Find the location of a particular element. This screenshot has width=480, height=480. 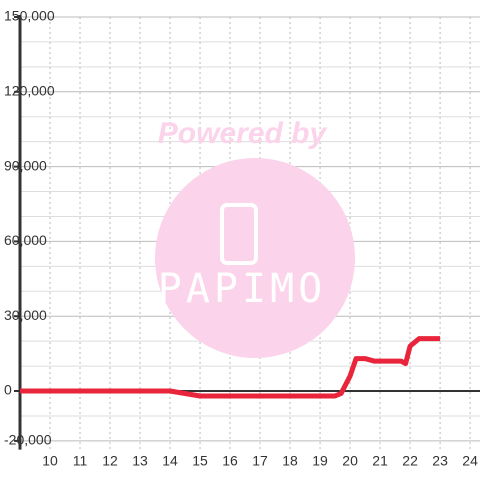

y-tick-label: 30,000 is located at coordinates (25, 315).